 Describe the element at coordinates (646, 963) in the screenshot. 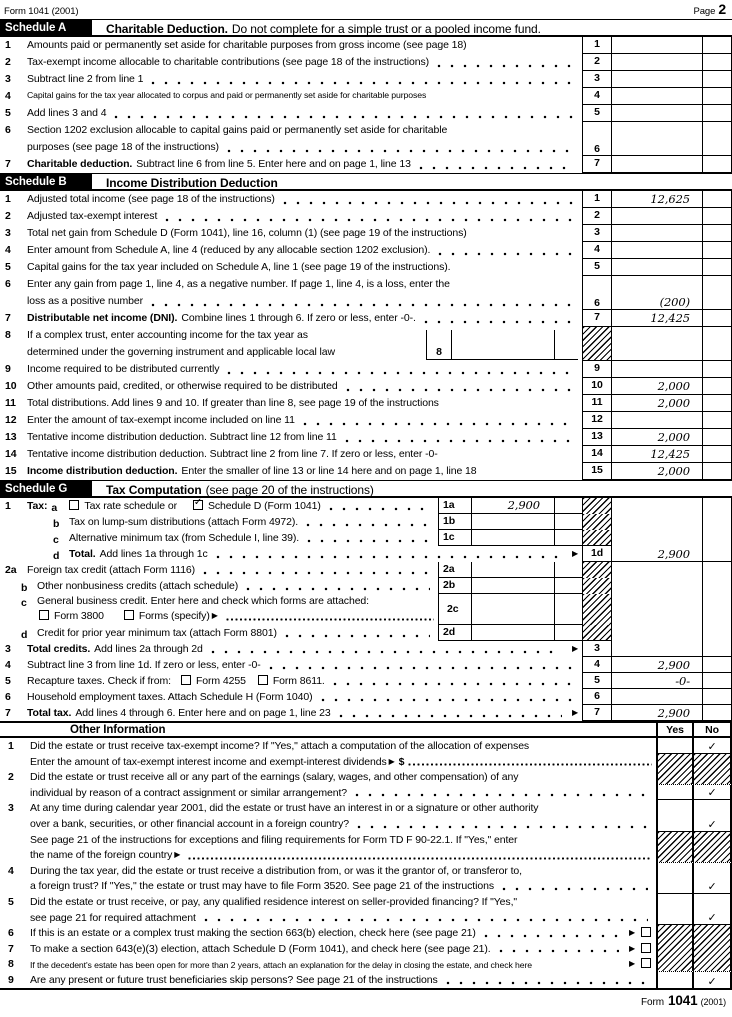

I see `checkbox-estate-open-2-years` at that location.